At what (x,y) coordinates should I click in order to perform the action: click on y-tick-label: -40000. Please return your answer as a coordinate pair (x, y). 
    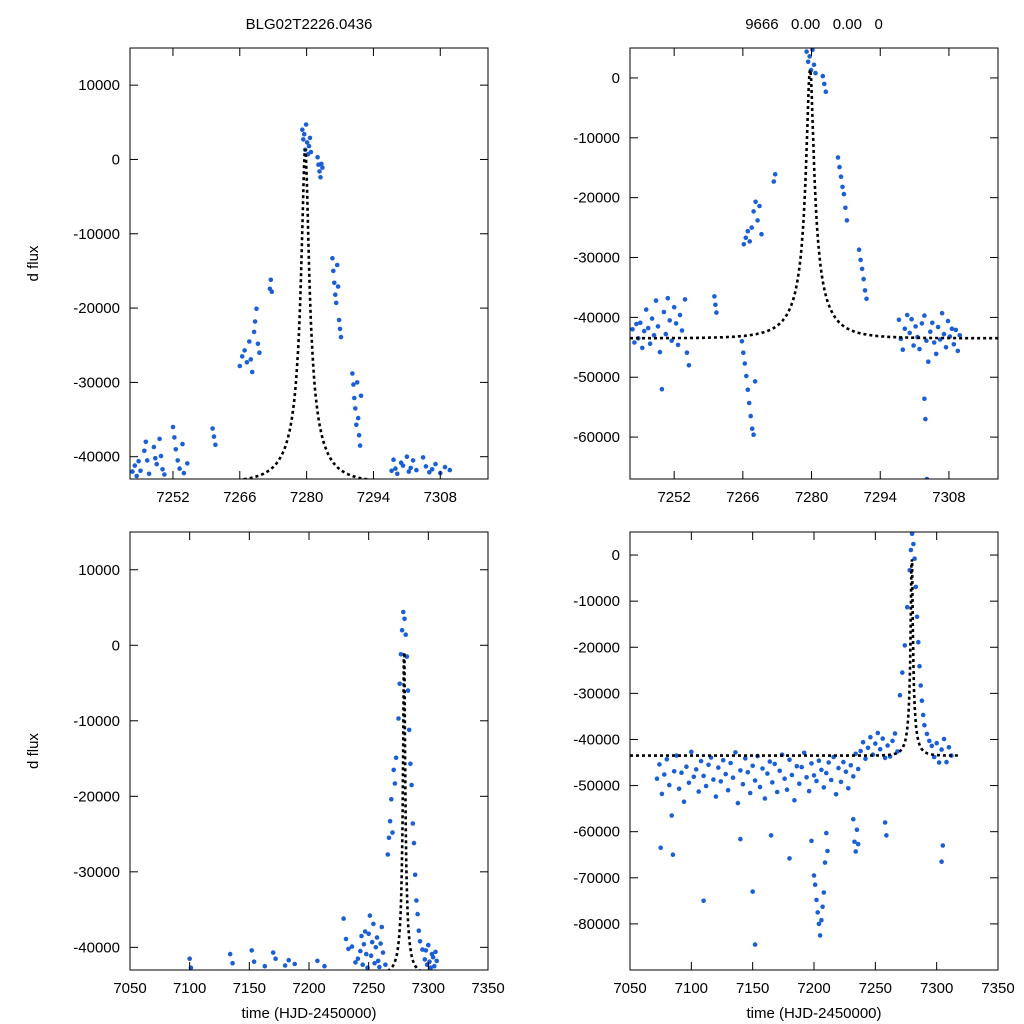
    Looking at the image, I should click on (96, 457).